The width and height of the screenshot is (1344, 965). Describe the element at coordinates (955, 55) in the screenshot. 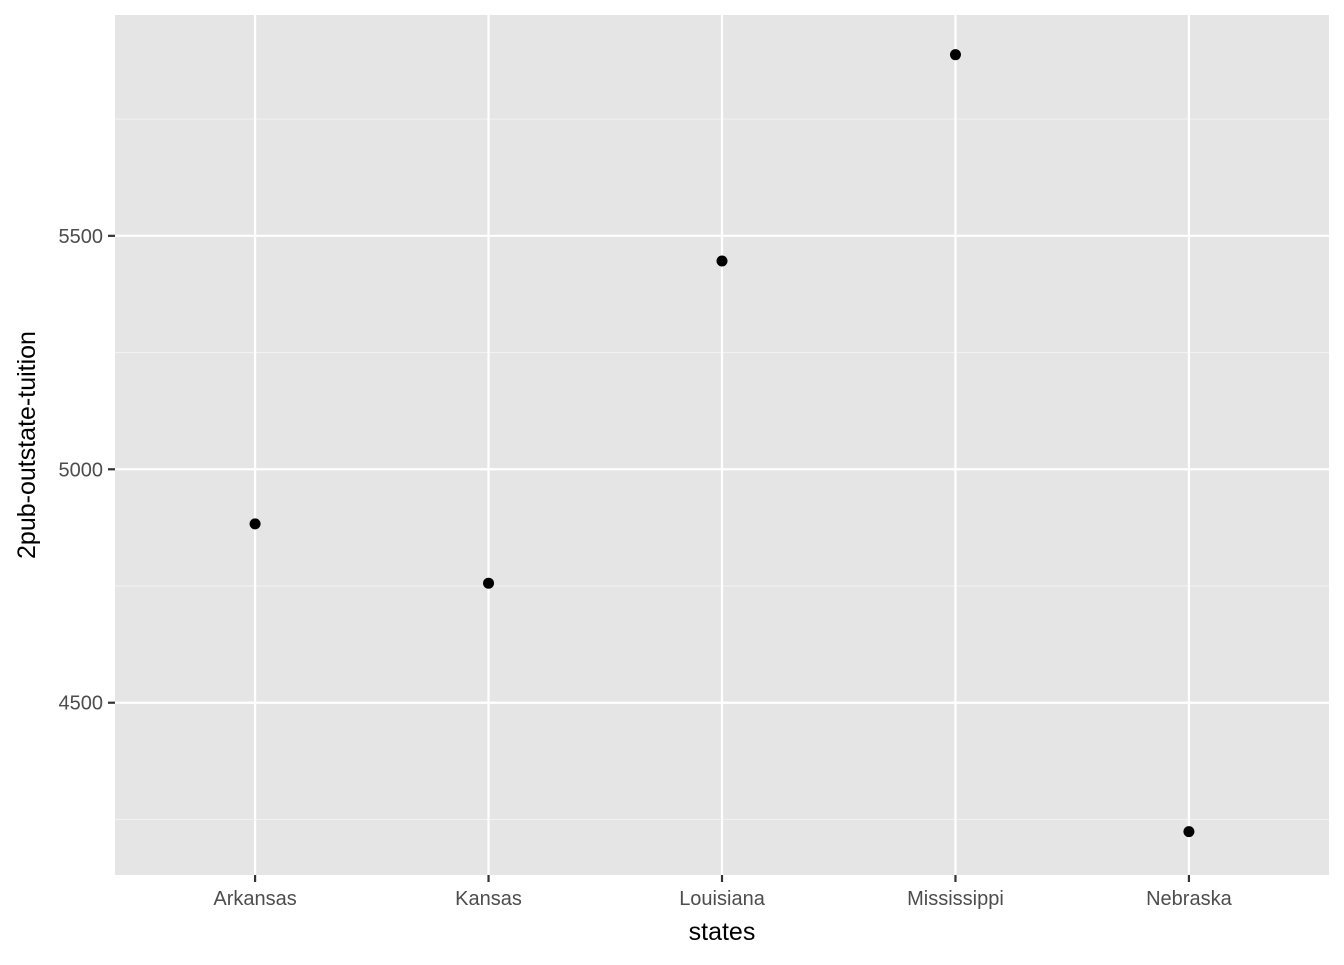

I see `data-point-mississippi` at that location.